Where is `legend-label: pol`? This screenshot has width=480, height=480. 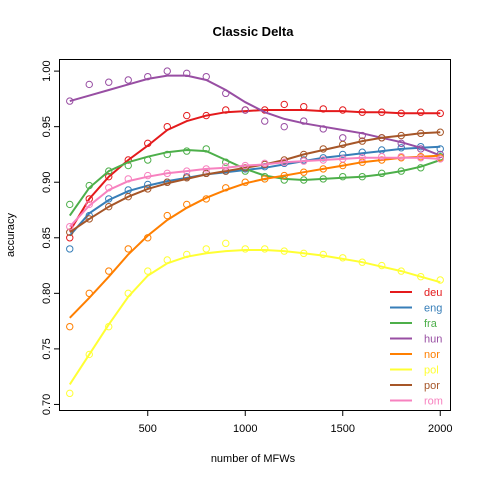
legend-label: pol is located at coordinates (431, 371).